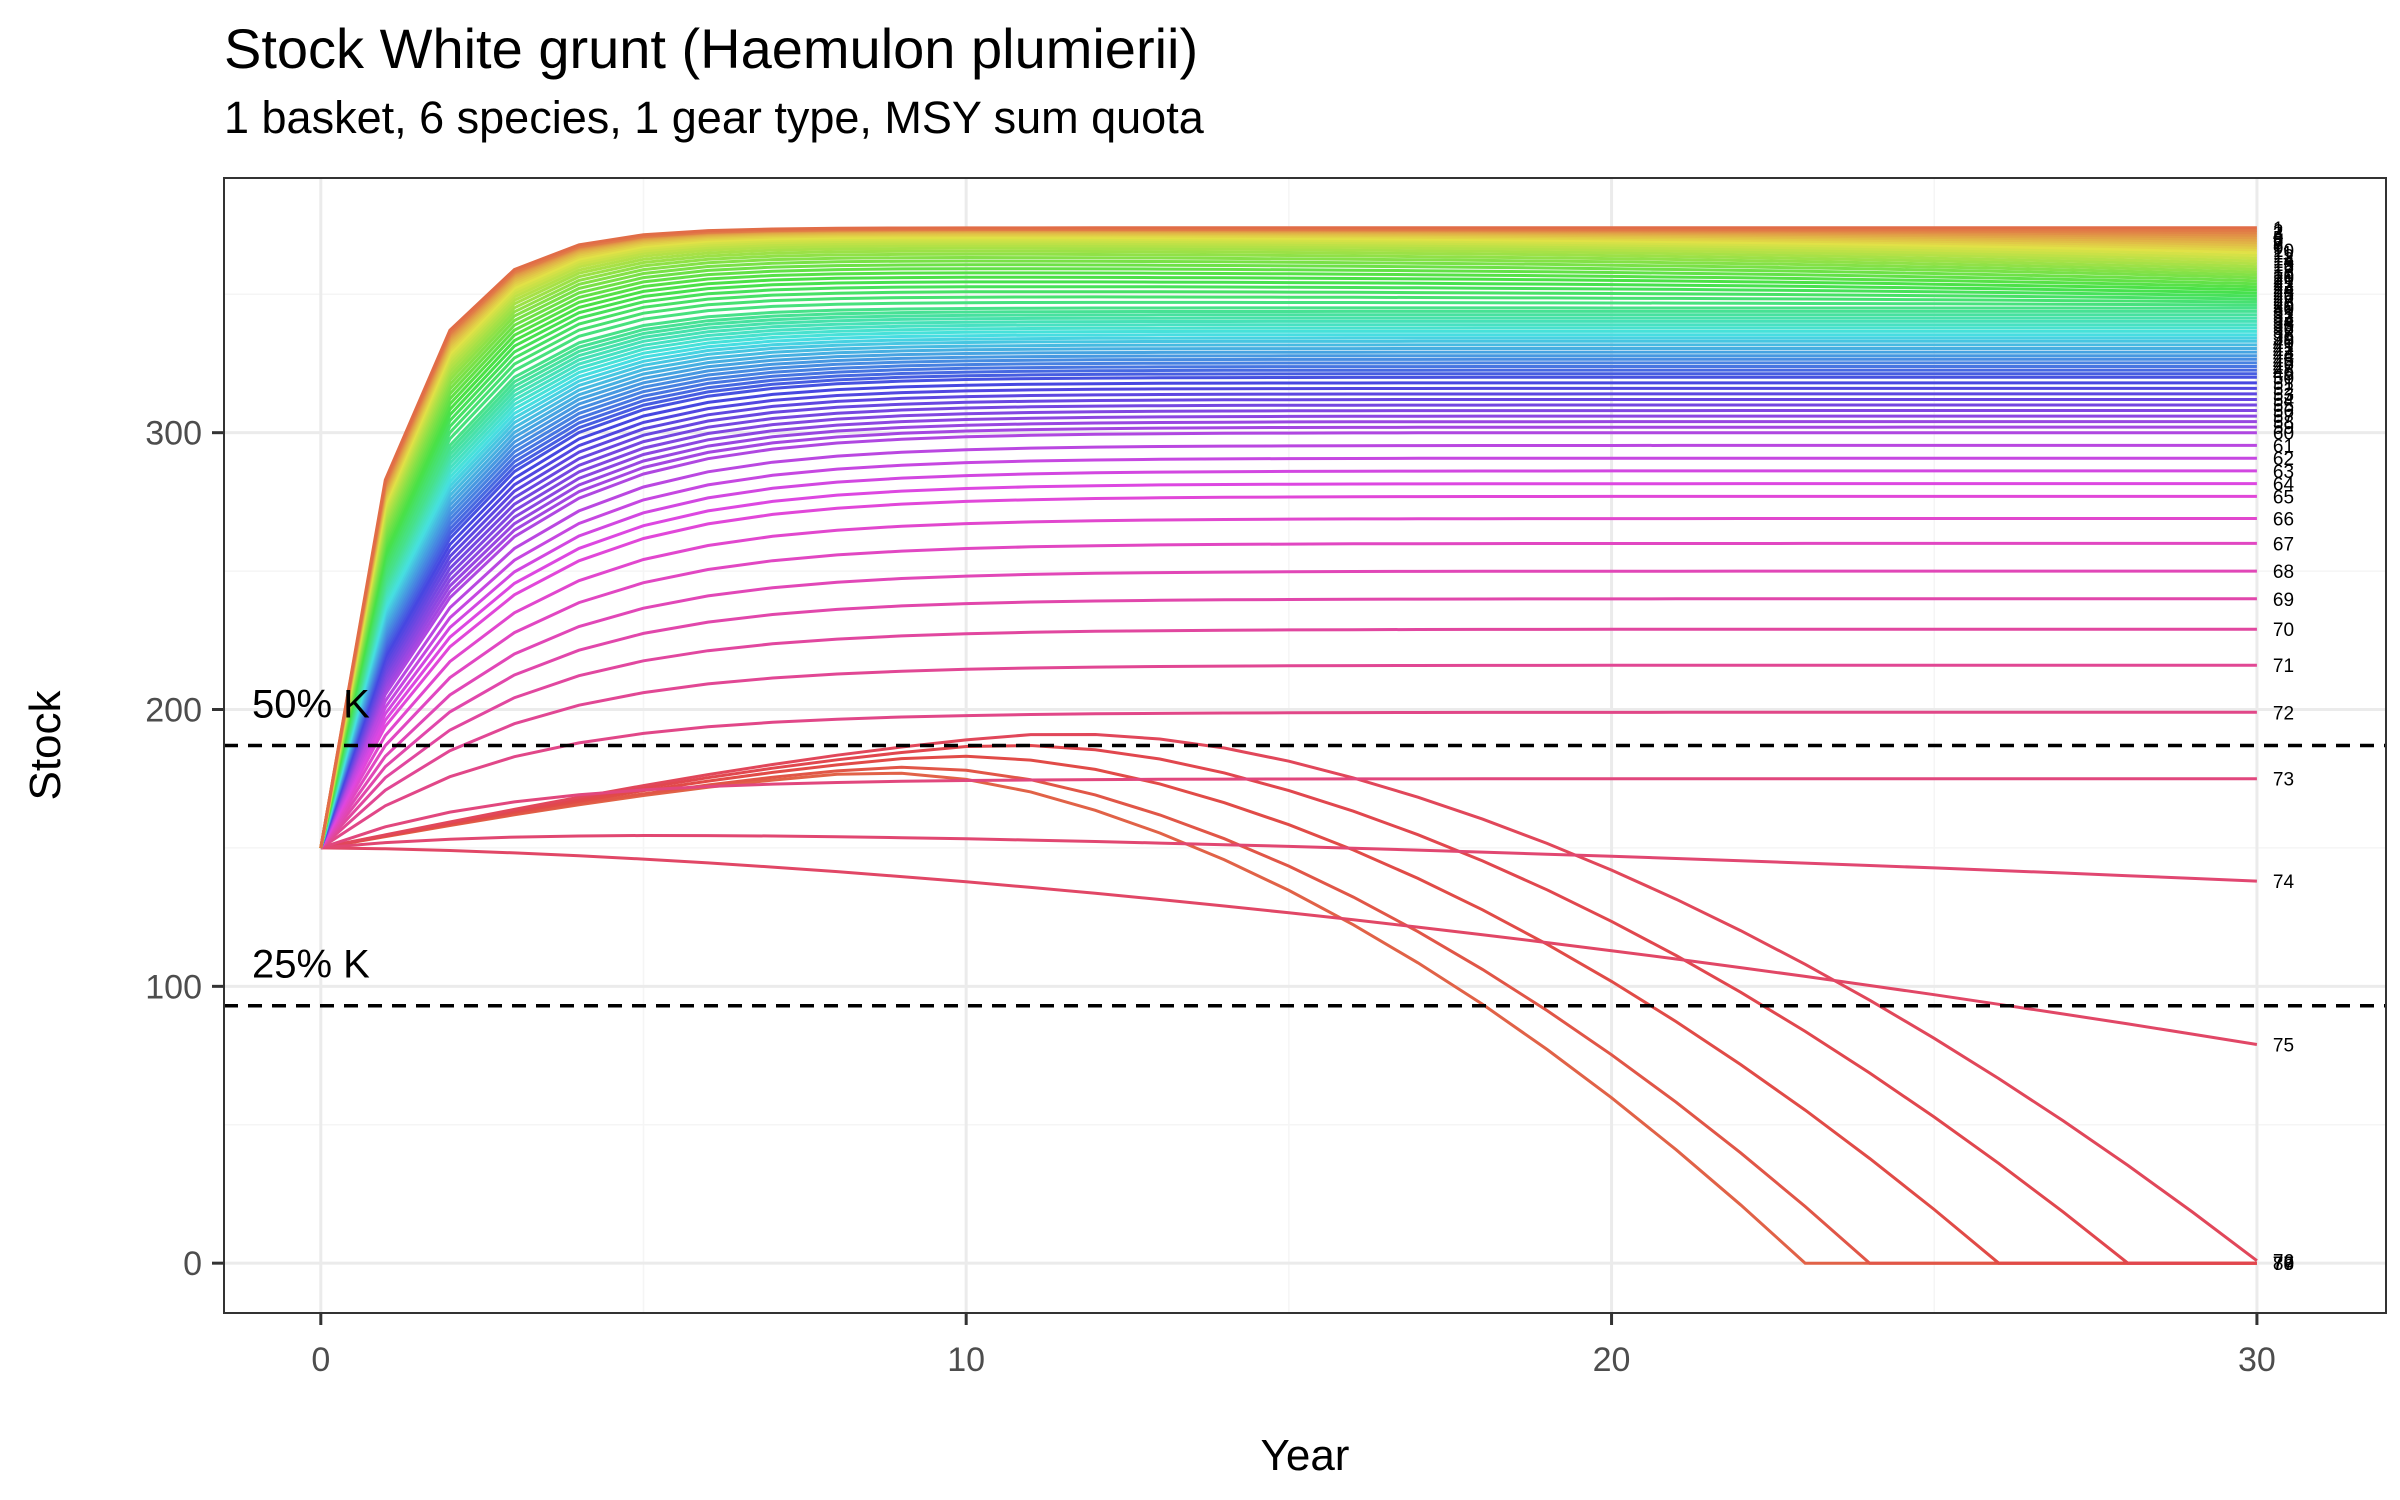 The image size is (2400, 1500). Describe the element at coordinates (2283, 406) in the screenshot. I see `end-label-55: 55` at that location.